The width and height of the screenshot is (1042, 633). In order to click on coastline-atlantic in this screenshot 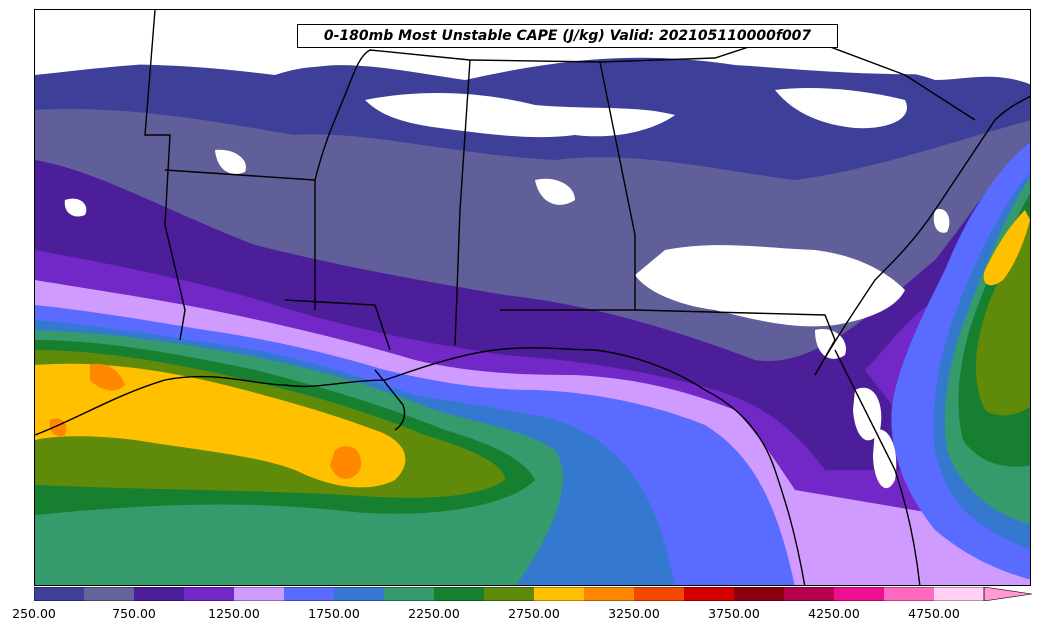, I will do `click(922, 235)`.